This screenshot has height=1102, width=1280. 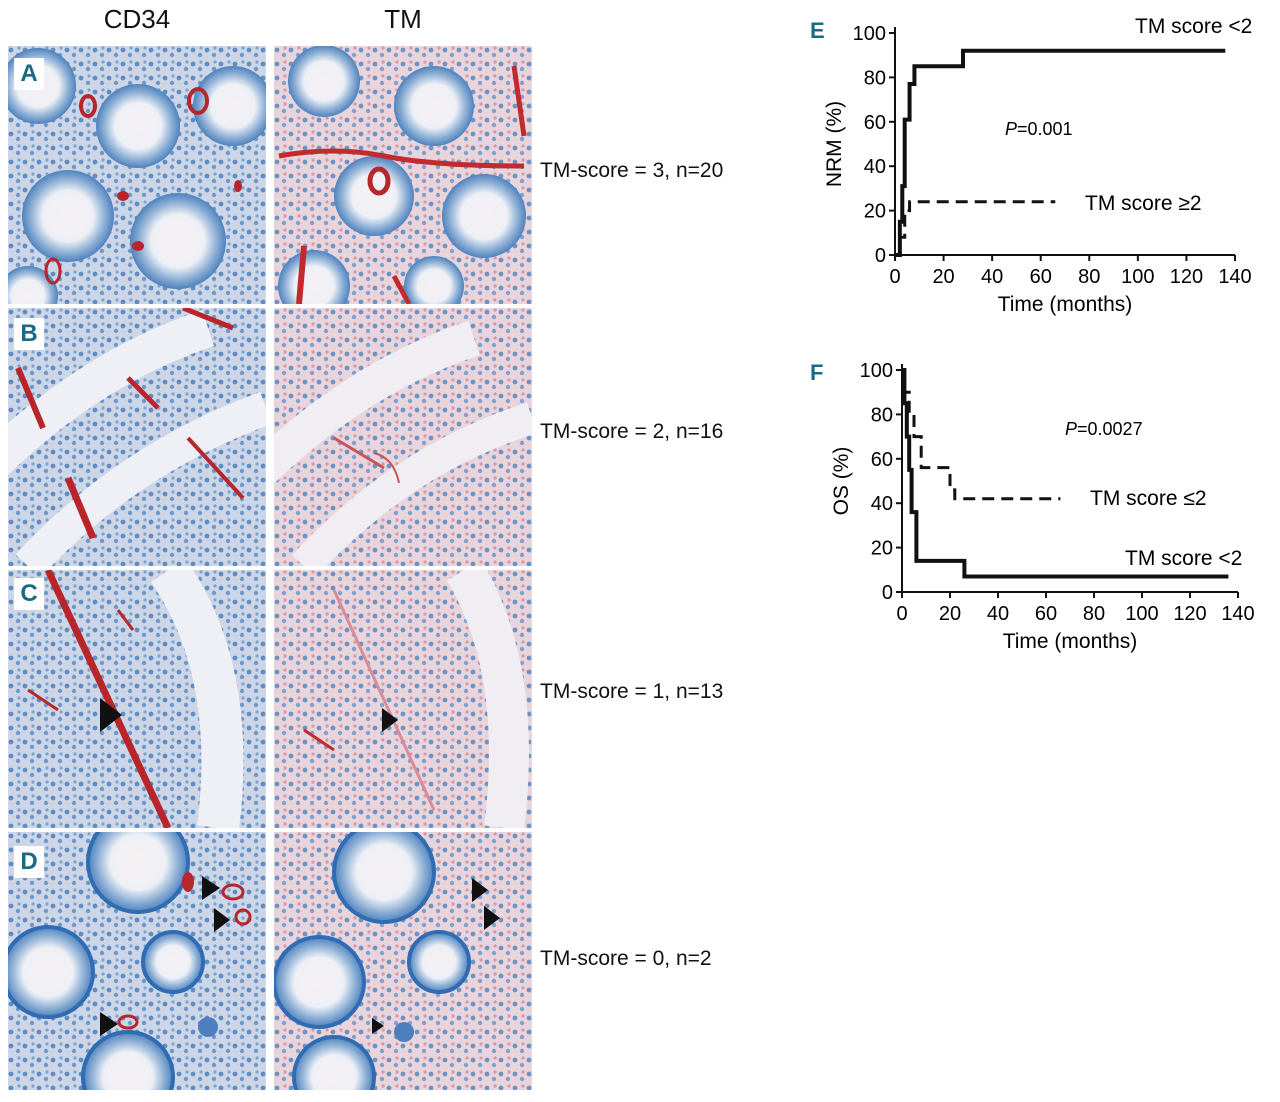 What do you see at coordinates (1039, 129) in the screenshot?
I see `p-value-annotation: P=0.001` at bounding box center [1039, 129].